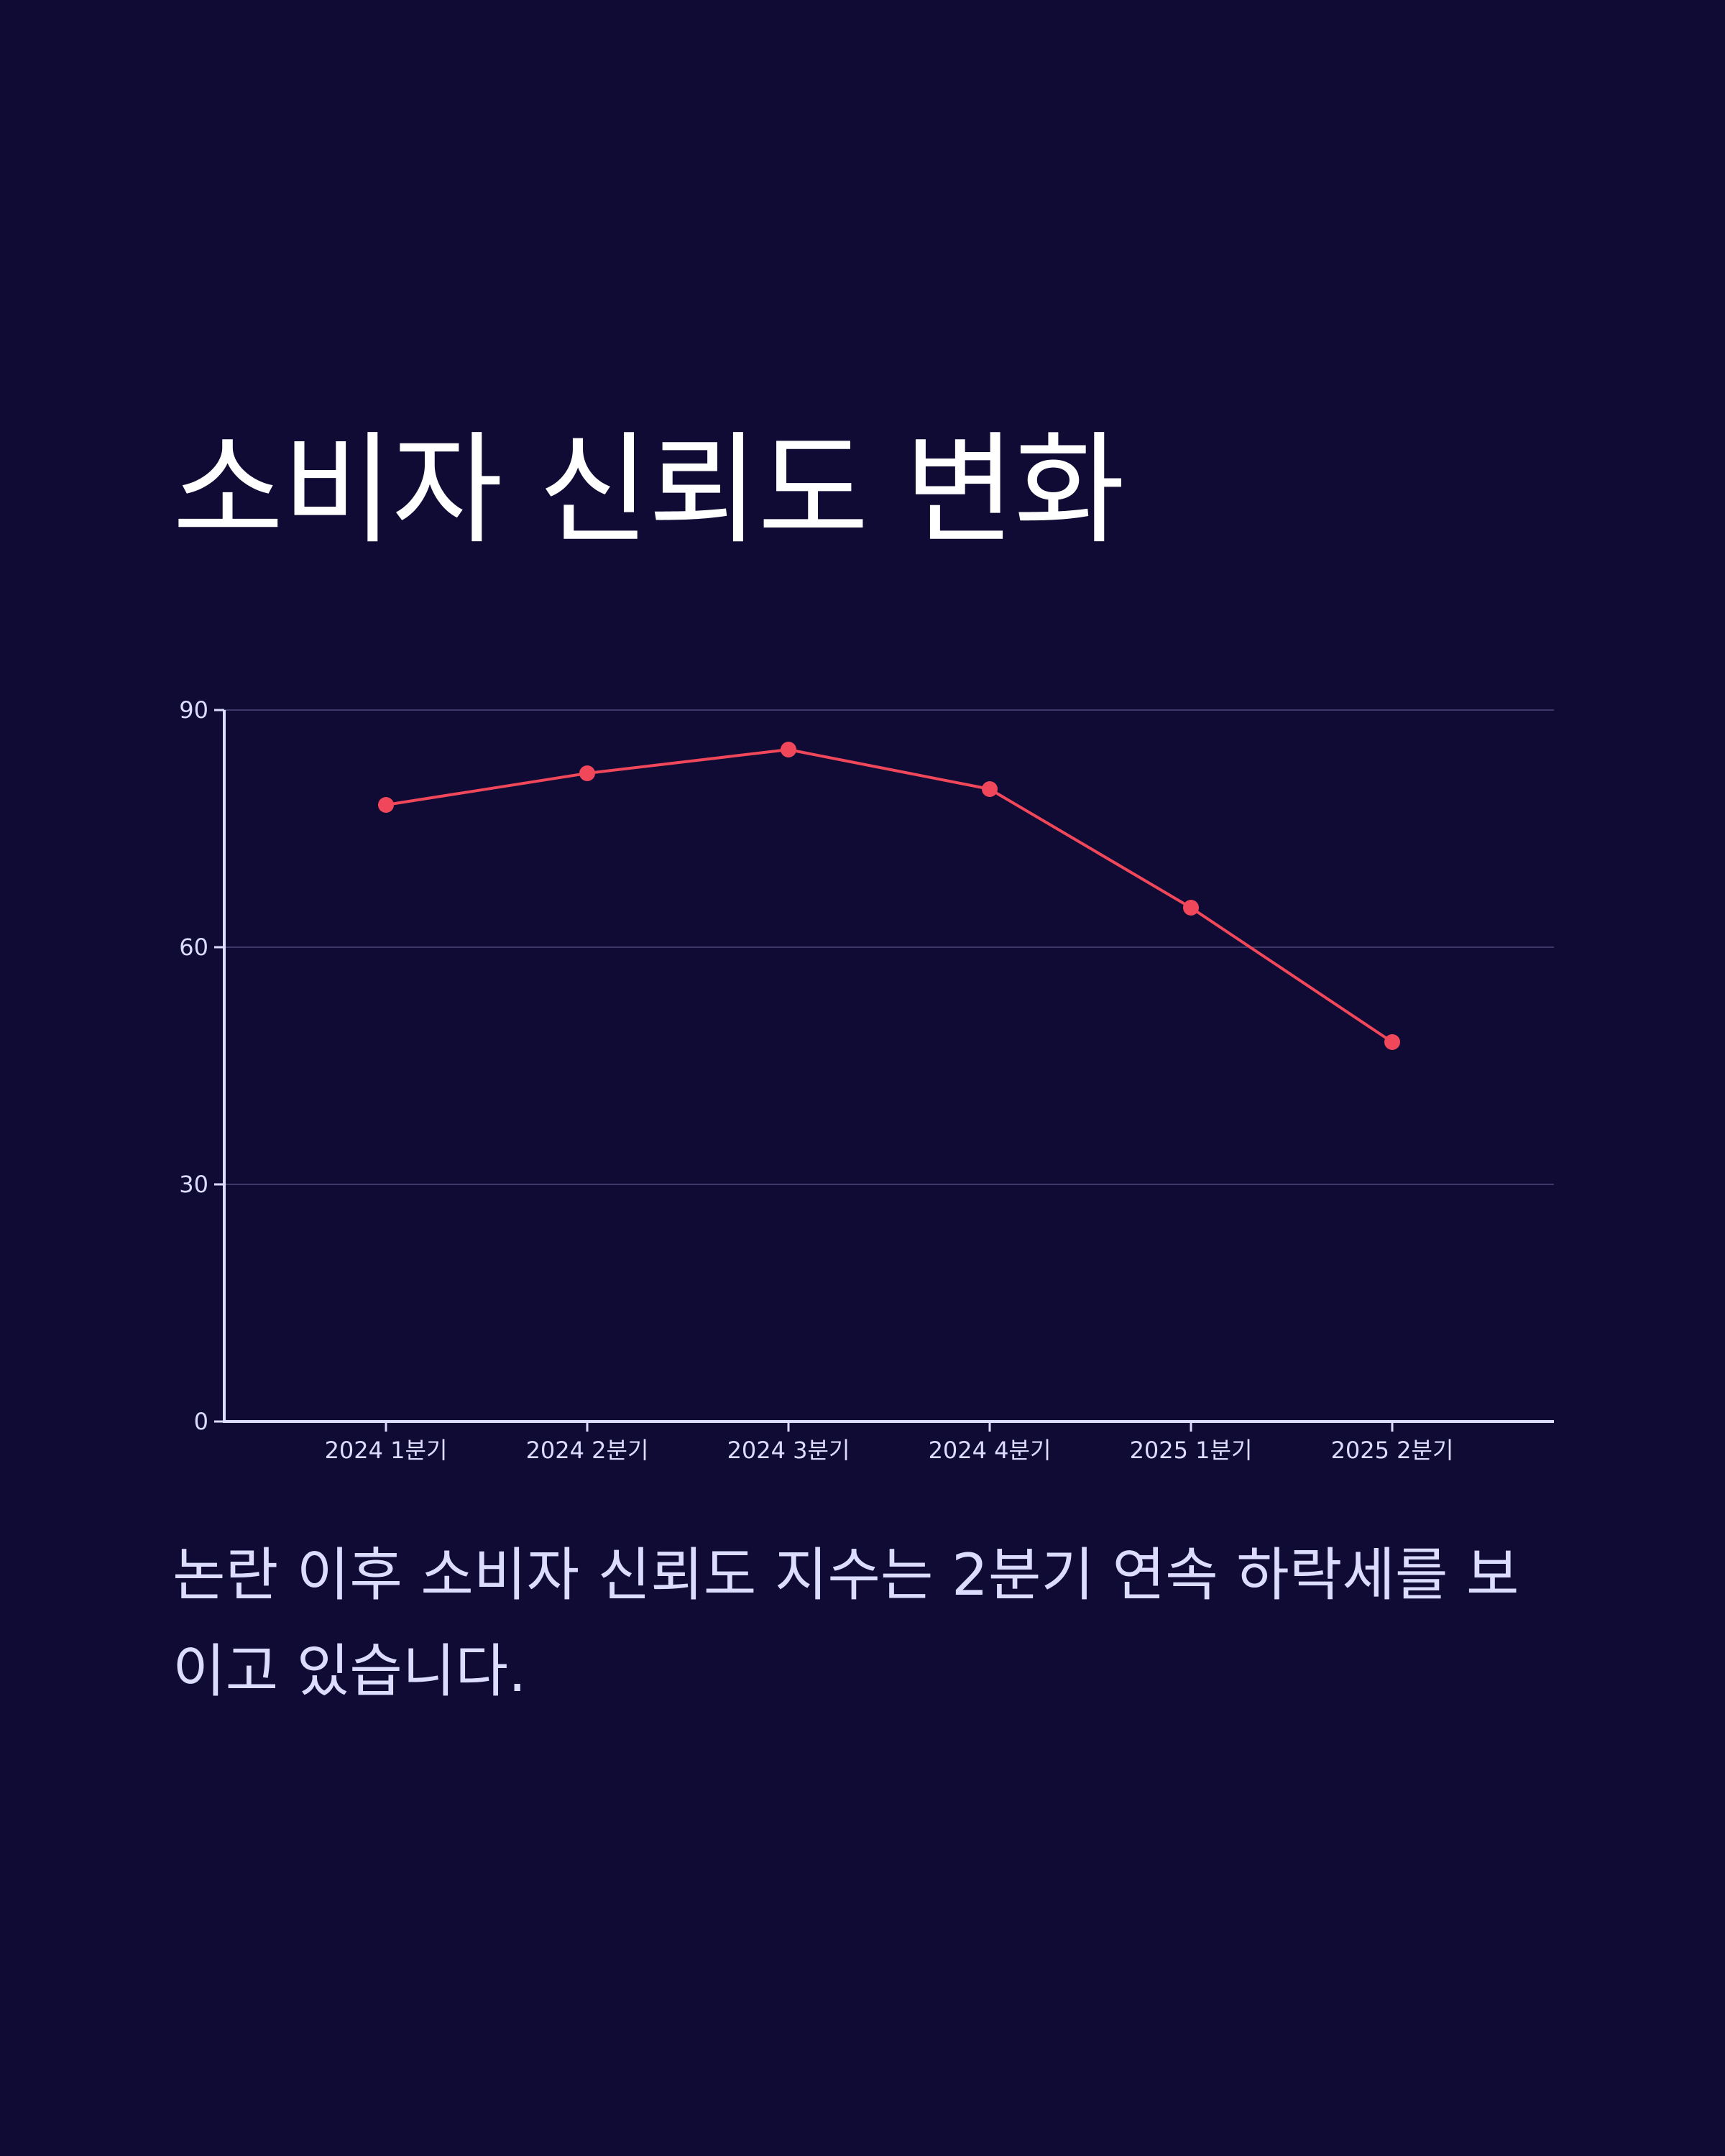 This screenshot has width=1725, height=2156. I want to click on series-line, so click(889, 896).